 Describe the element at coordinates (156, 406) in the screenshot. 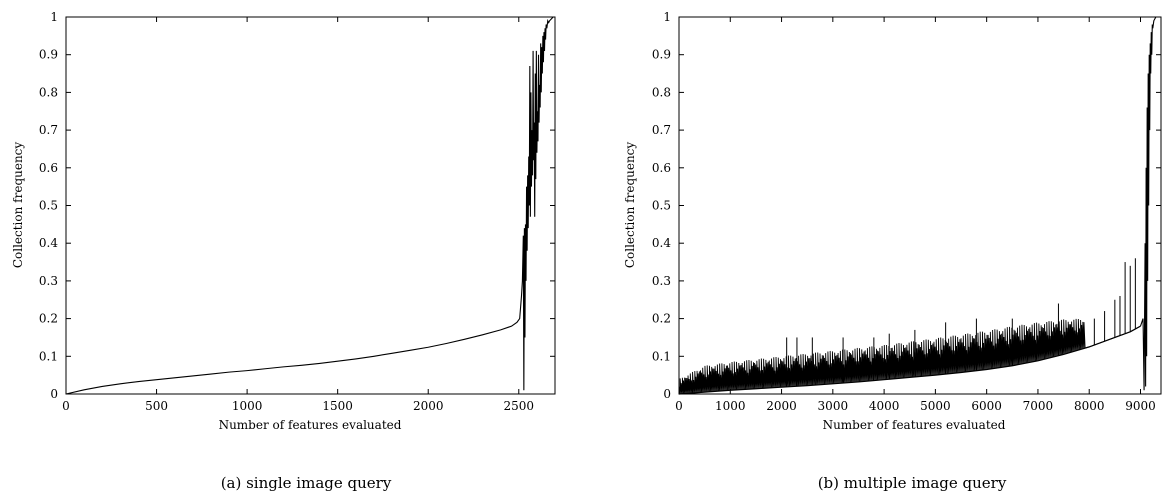

I see `x-tick-label-a: 500` at that location.